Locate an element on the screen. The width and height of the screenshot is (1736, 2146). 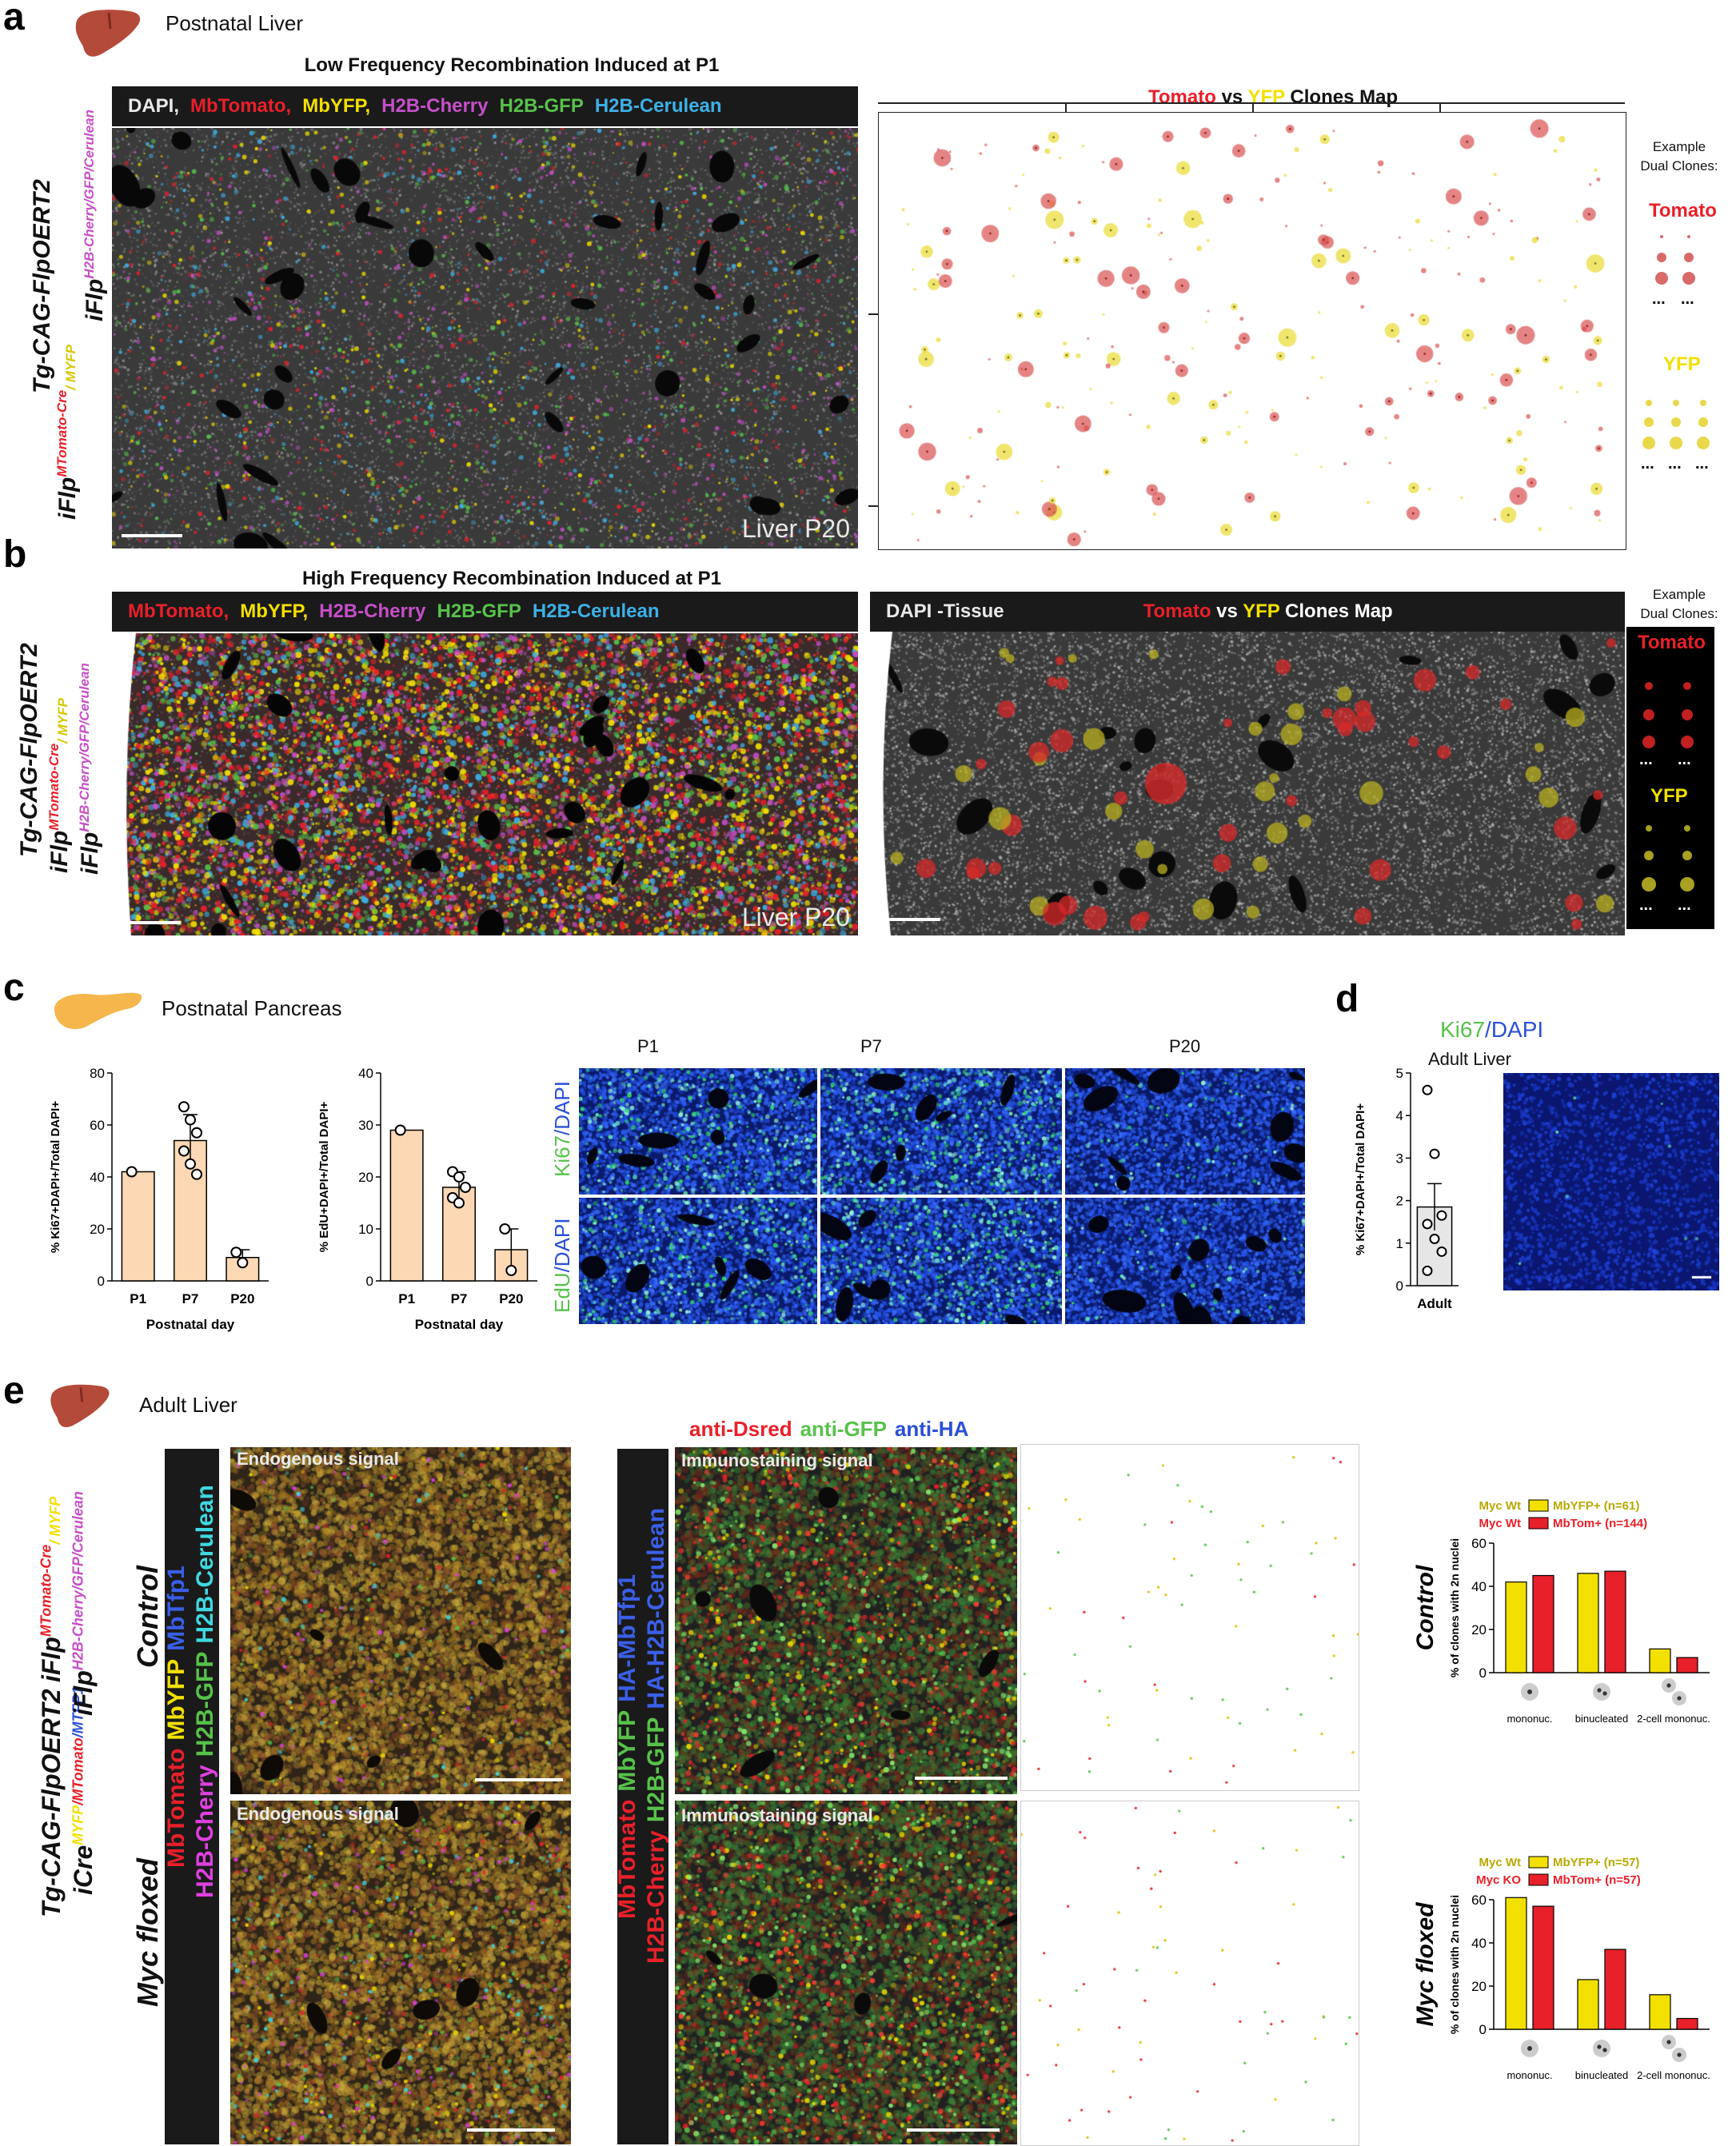
channel-label: H2B-Cherry is located at coordinates (205, 1831).